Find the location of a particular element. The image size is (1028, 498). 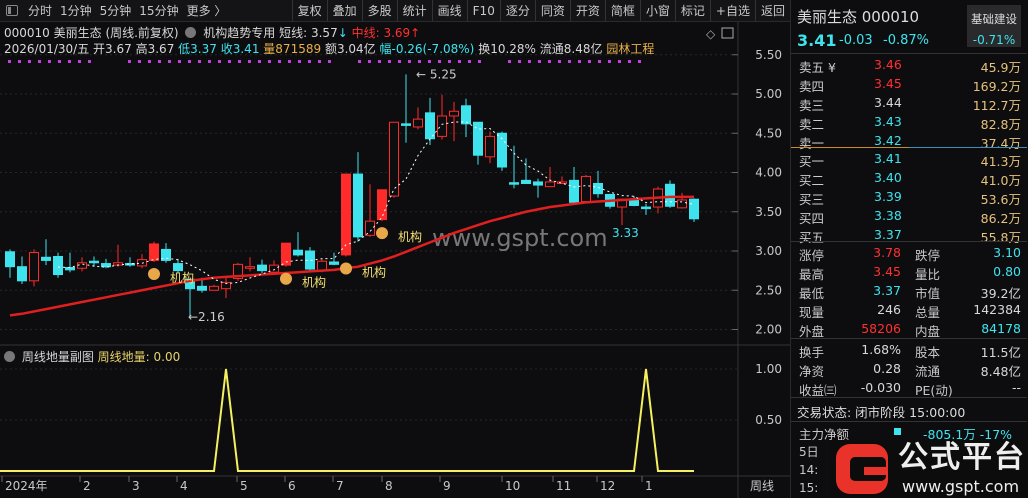

period-label: 周线 is located at coordinates (762, 486).